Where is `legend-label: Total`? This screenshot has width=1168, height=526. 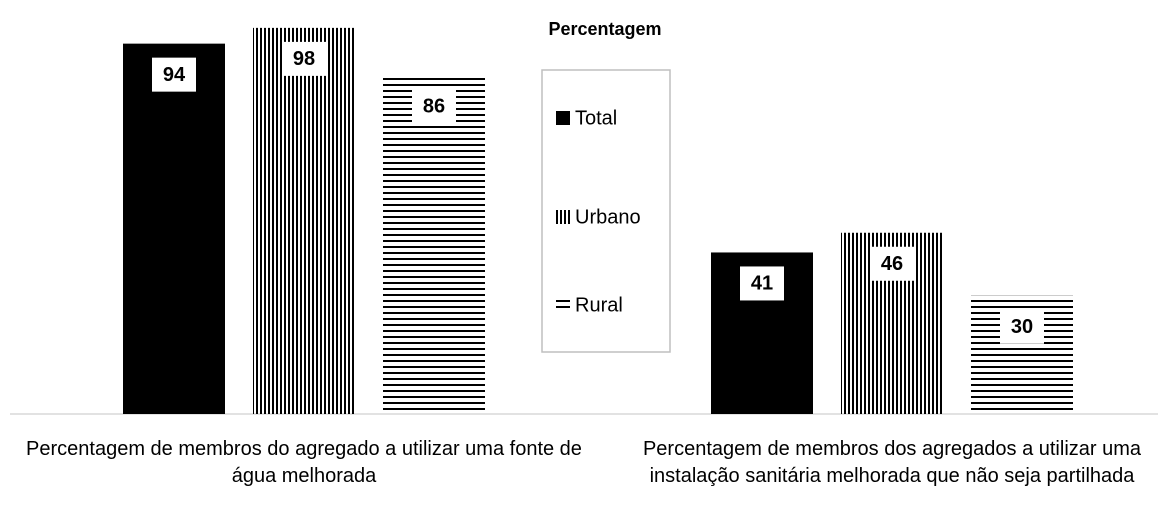 legend-label: Total is located at coordinates (596, 118).